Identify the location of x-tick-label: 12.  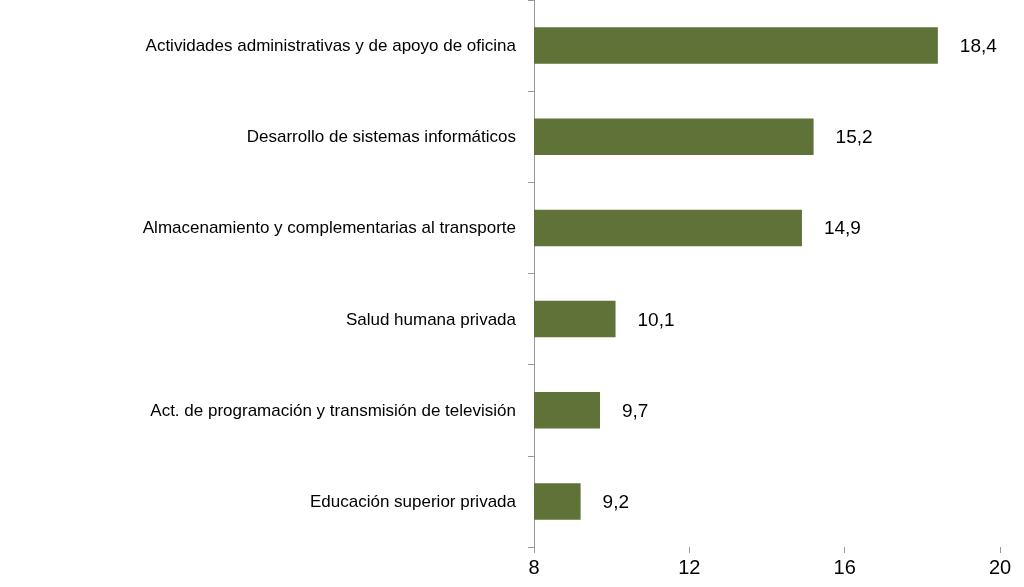
(689, 567).